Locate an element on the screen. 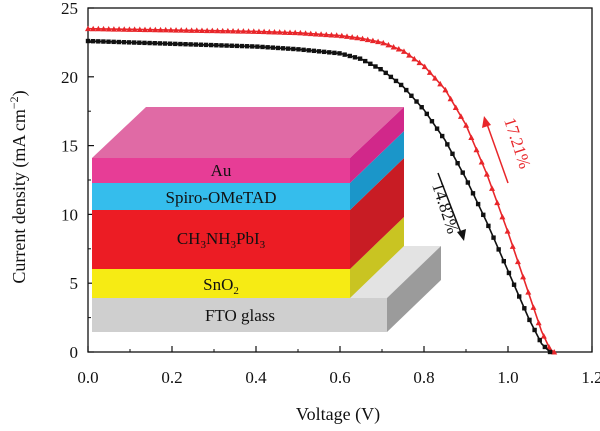  black-efficiency-label: 14.82% is located at coordinates (445, 208).